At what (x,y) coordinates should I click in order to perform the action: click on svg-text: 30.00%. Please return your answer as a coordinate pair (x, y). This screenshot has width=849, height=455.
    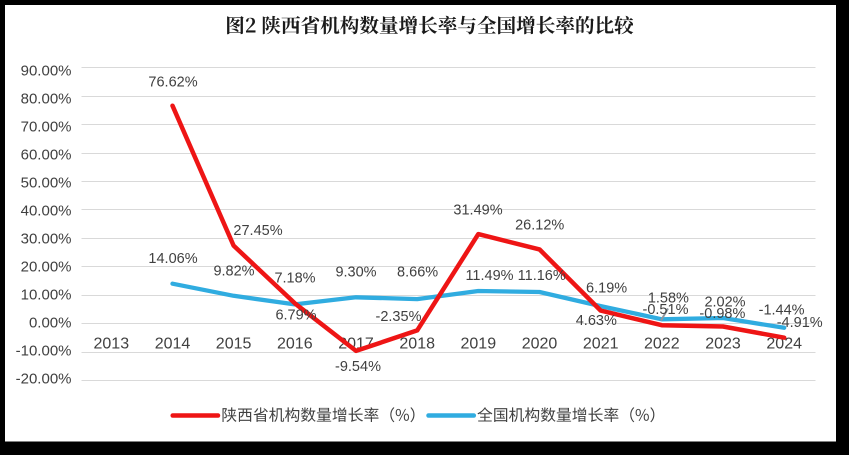
    Looking at the image, I should click on (46, 239).